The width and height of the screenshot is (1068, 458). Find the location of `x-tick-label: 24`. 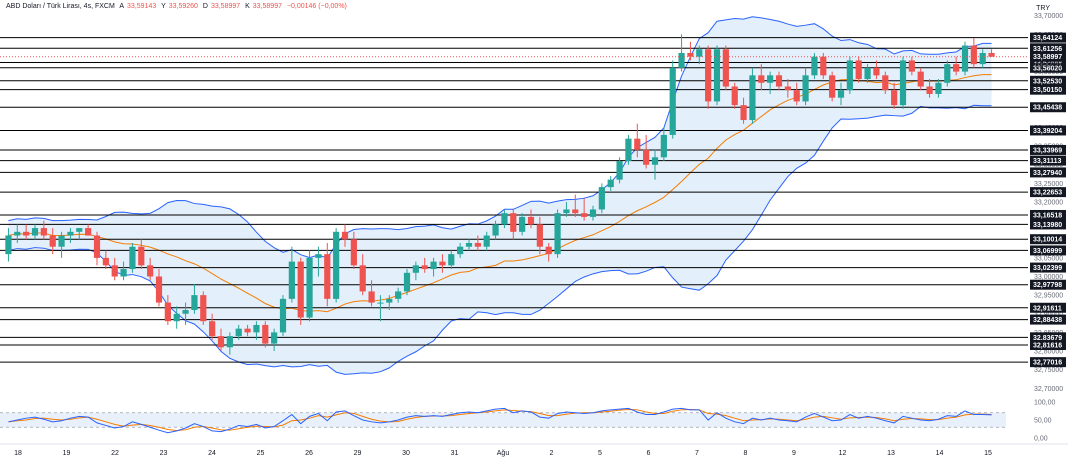

x-tick-label: 24 is located at coordinates (212, 453).